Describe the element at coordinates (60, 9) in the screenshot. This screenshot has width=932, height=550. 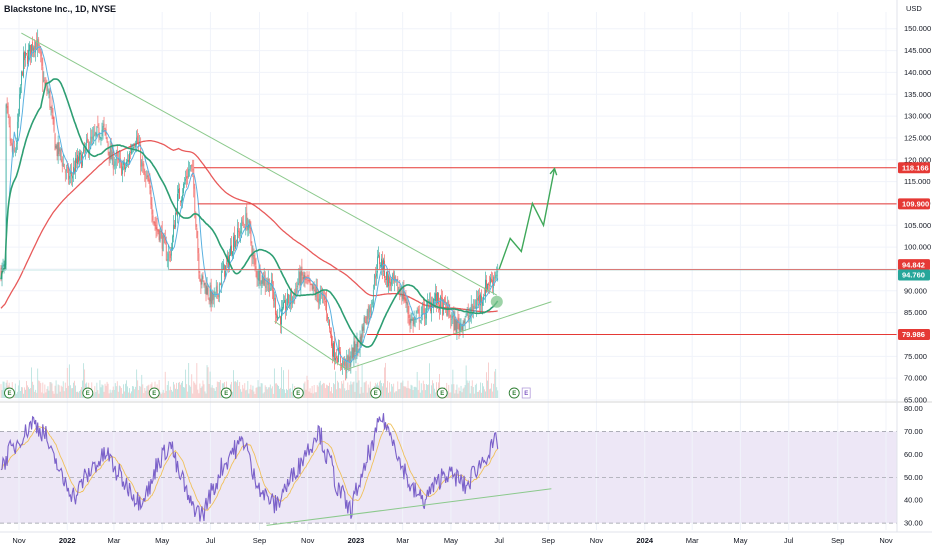
I see `chart-title: Blackstone Inc., 1D, NYSE` at that location.